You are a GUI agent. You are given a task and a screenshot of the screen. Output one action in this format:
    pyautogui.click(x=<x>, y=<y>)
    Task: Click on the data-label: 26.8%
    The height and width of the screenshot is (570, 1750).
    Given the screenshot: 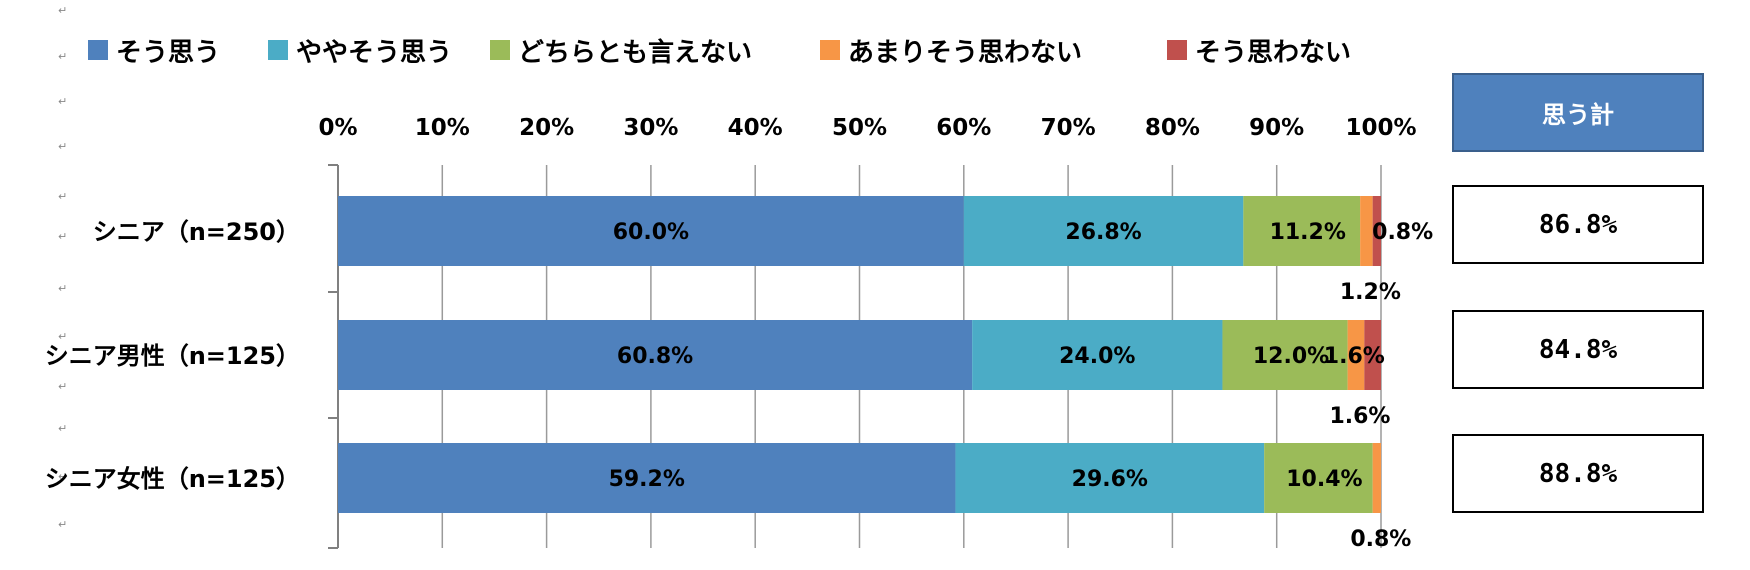 What is the action you would take?
    pyautogui.click(x=1103, y=232)
    